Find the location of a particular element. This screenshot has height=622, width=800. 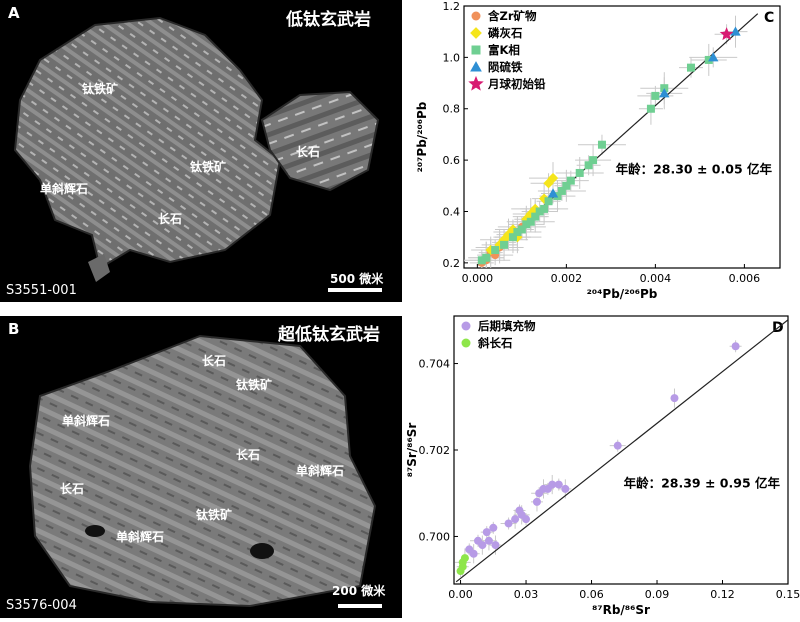

rock-fragment-main is located at coordinates (147, 143).